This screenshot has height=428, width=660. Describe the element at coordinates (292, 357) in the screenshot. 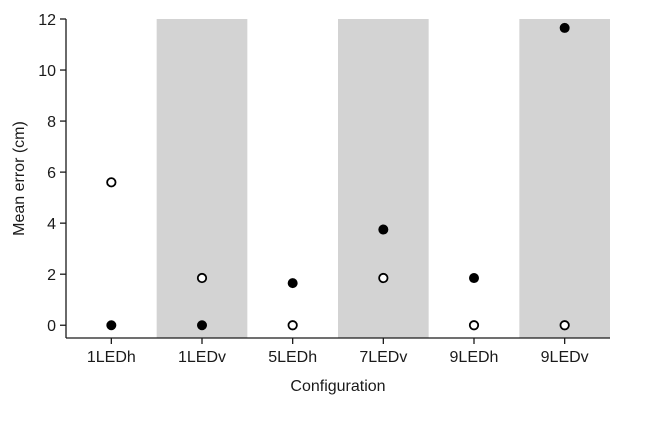

I see `x-tick-label-5LEDh: 5LEDh` at that location.